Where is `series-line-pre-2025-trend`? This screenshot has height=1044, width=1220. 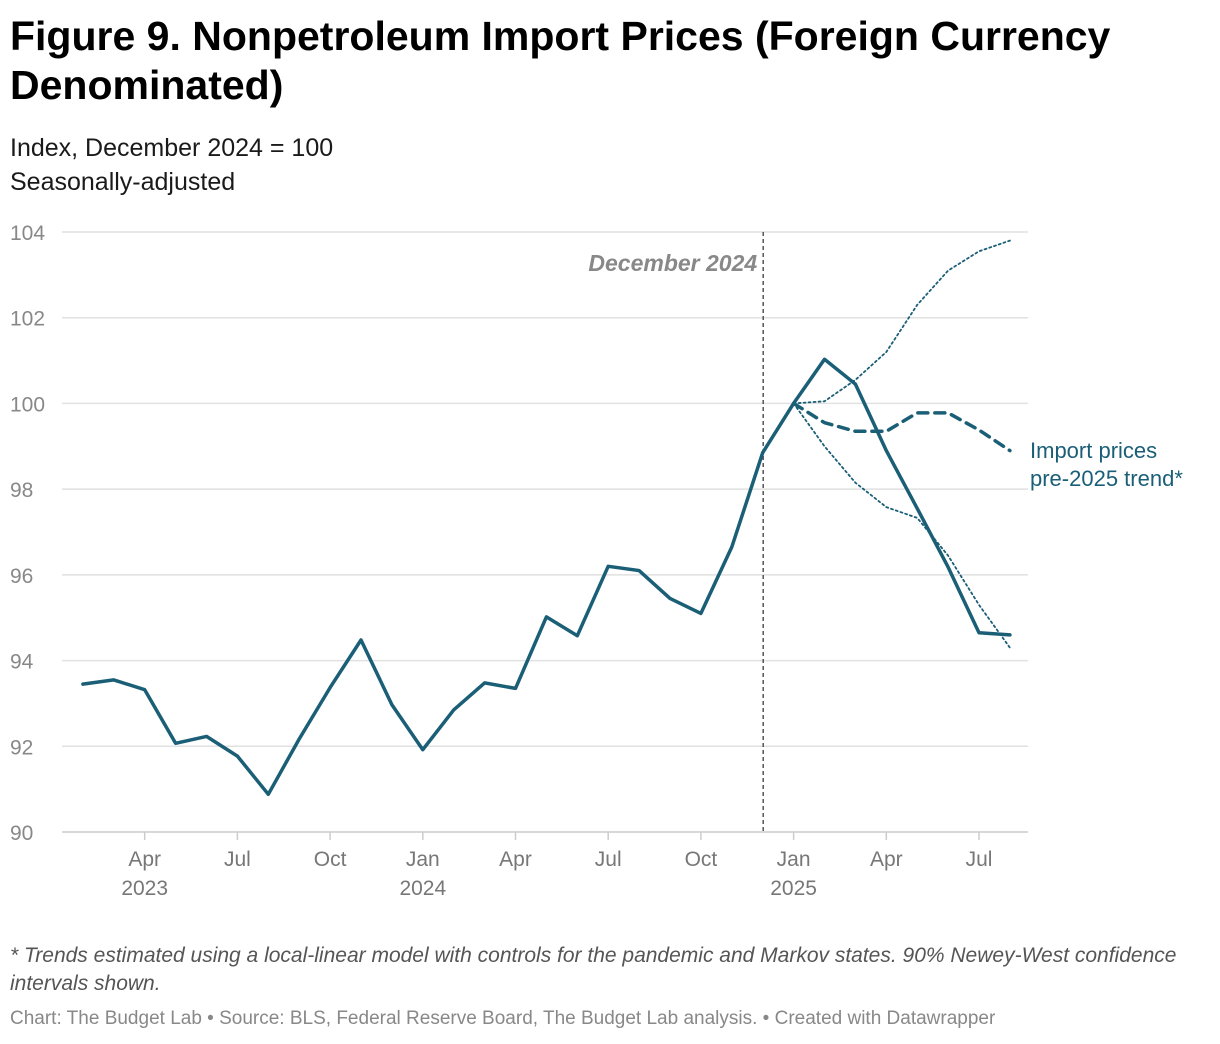
series-line-pre-2025-trend is located at coordinates (901, 427).